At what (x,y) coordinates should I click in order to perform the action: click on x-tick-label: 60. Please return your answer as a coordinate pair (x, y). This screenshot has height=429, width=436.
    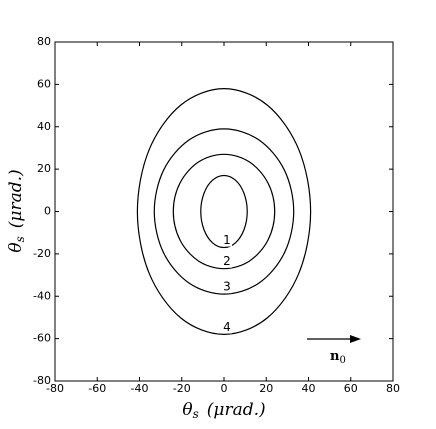
    Looking at the image, I should click on (351, 388).